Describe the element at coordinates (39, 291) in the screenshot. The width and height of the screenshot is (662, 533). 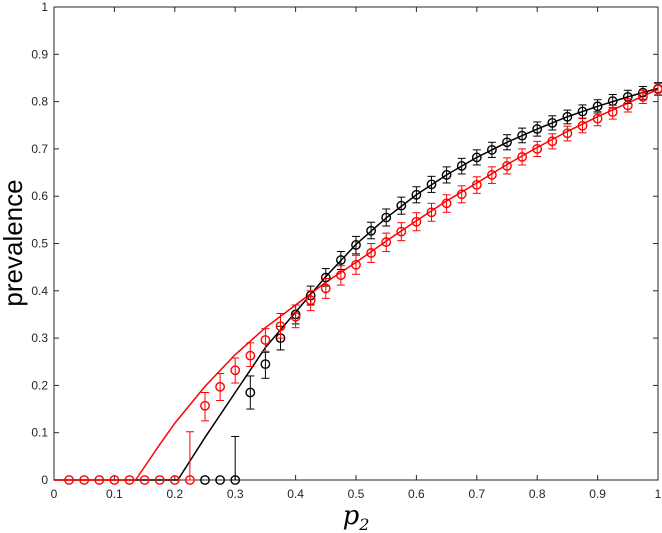
I see `y-tick-label: 0.4` at that location.